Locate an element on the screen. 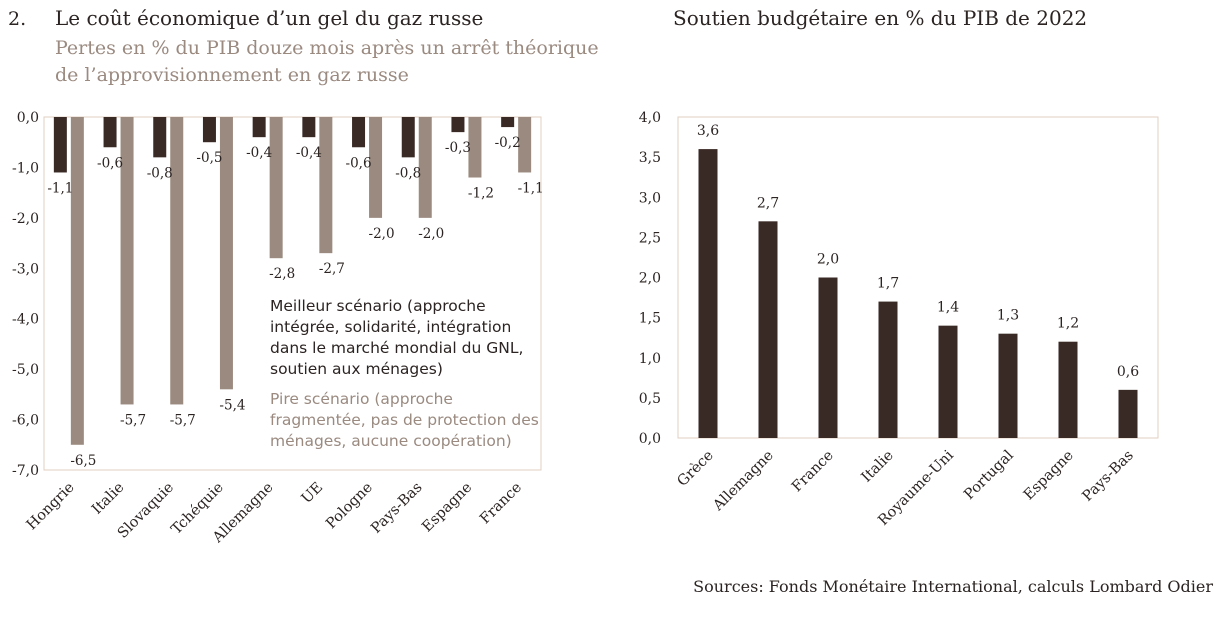  right-y-tick-label: 4,0 is located at coordinates (650, 118).